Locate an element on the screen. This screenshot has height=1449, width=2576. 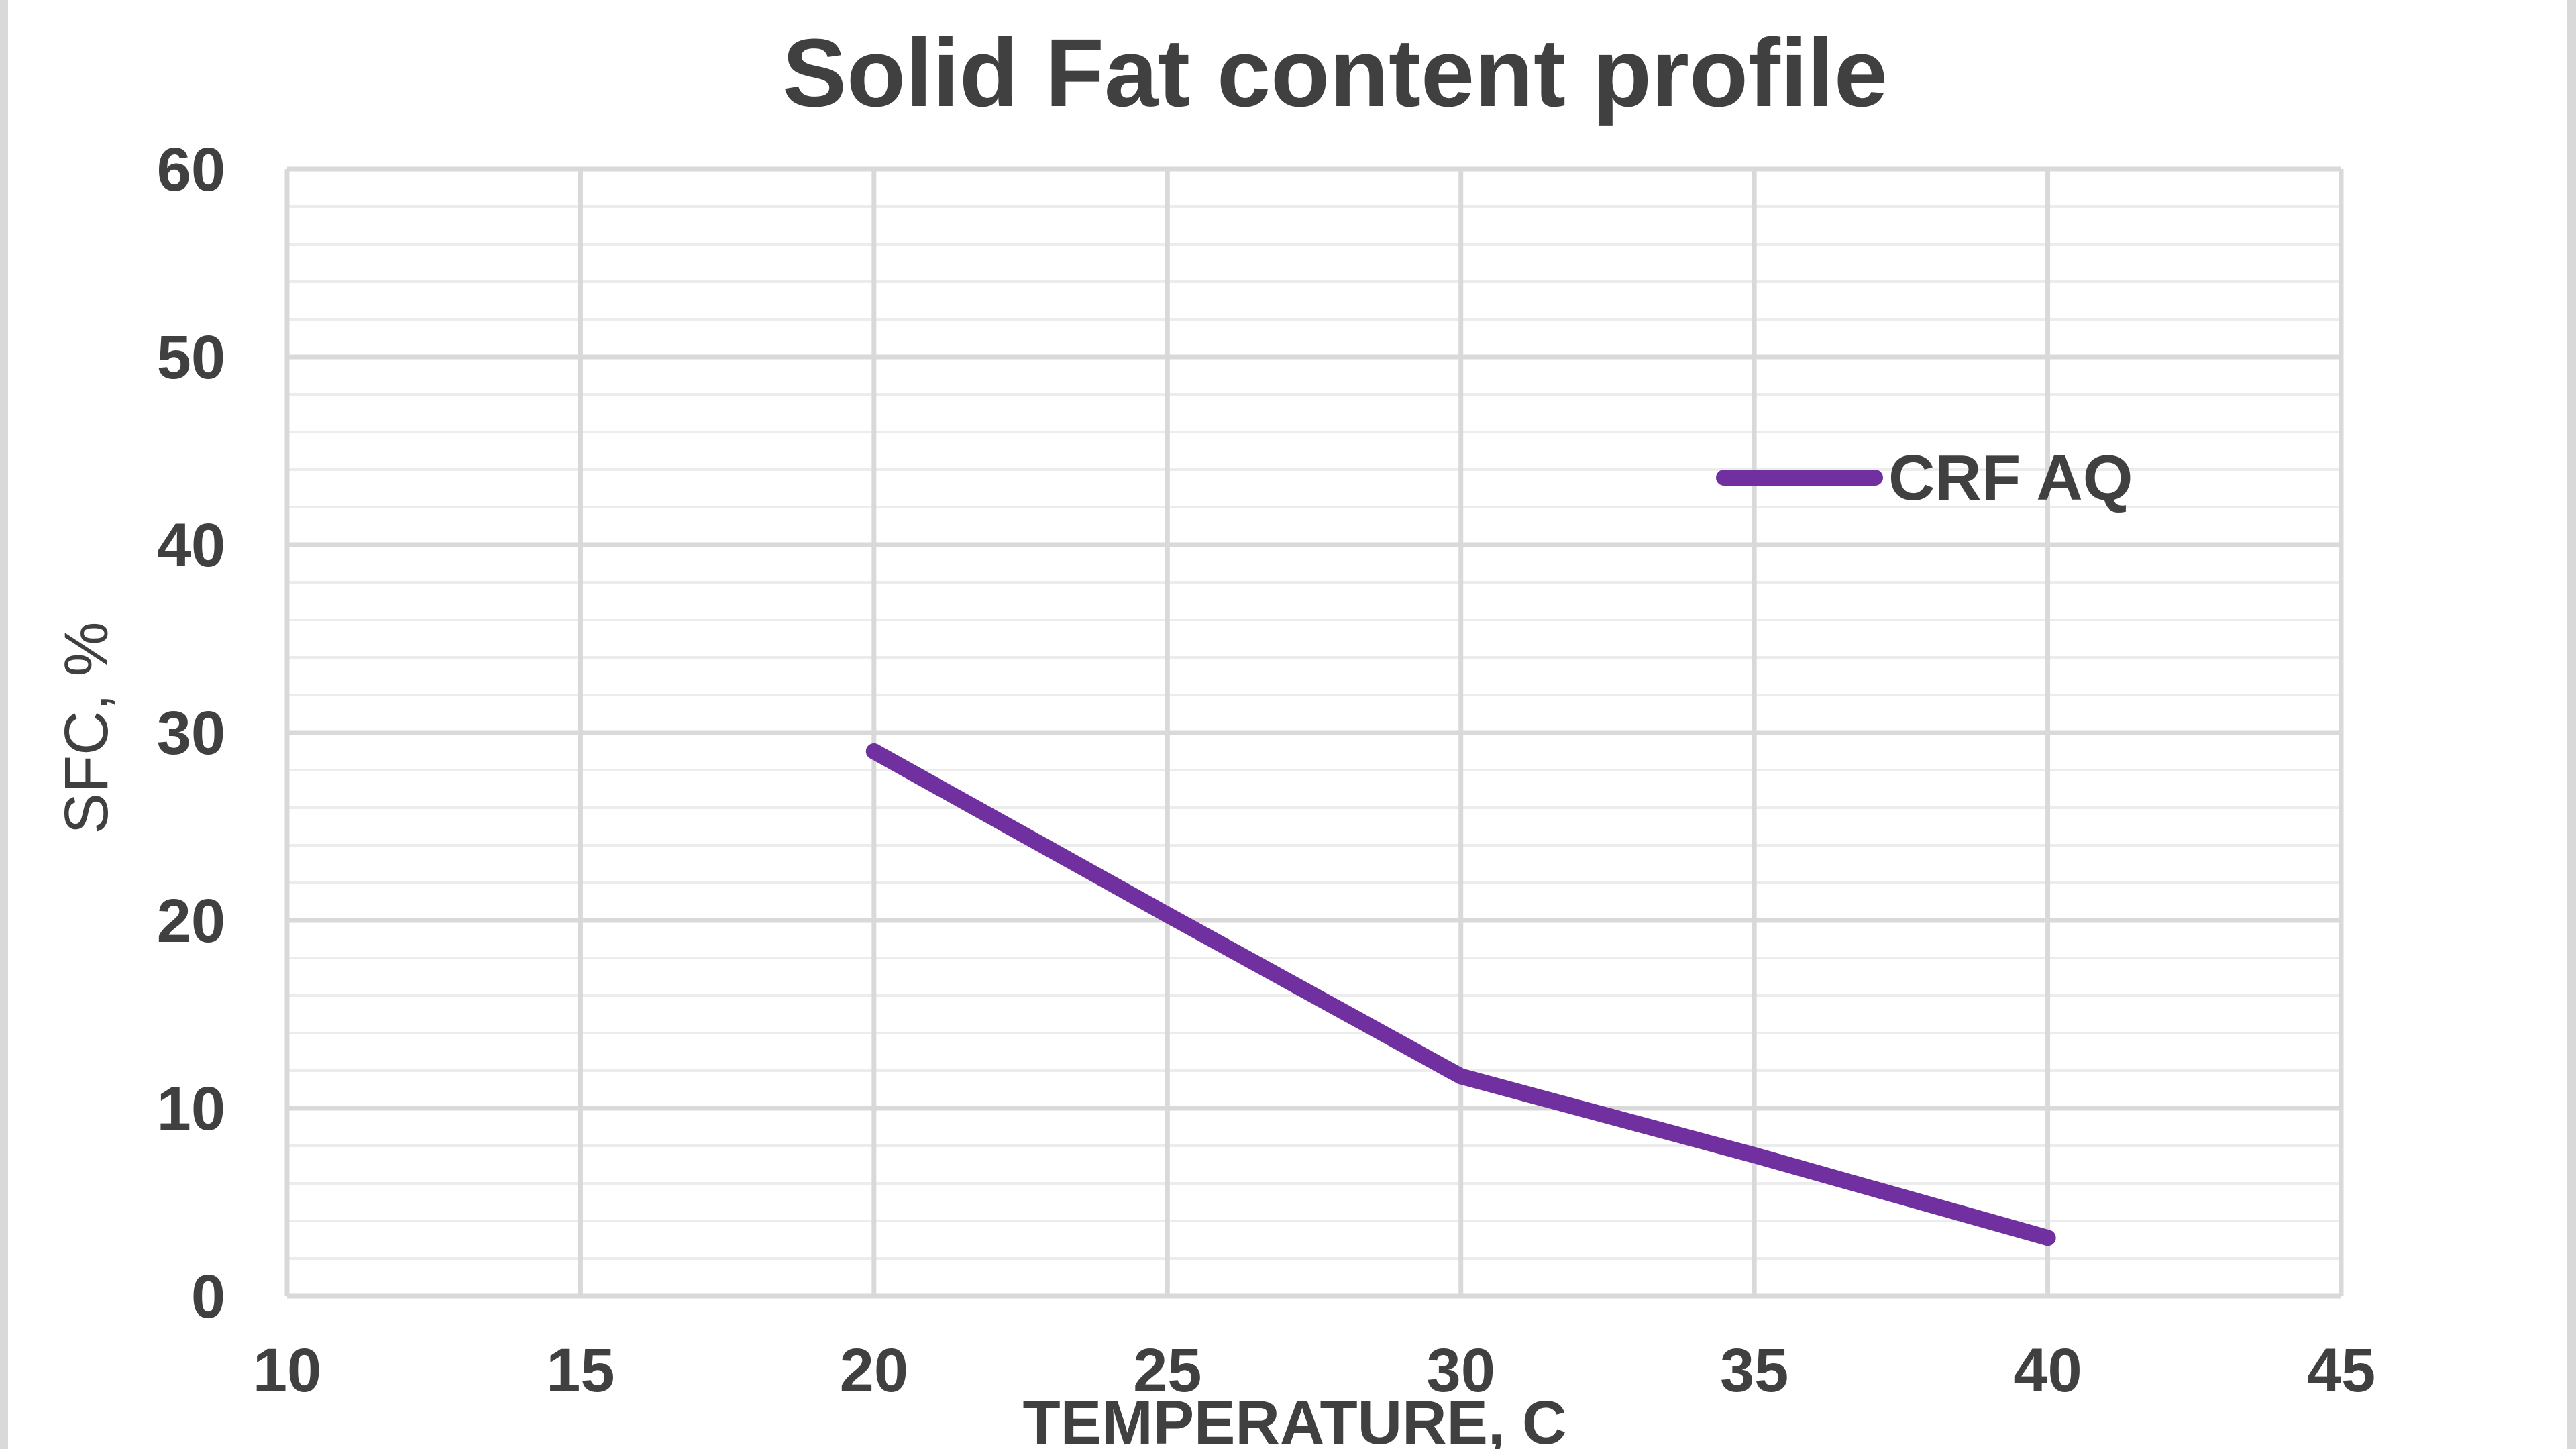
x-tick-label-20: 20 is located at coordinates (874, 1370).